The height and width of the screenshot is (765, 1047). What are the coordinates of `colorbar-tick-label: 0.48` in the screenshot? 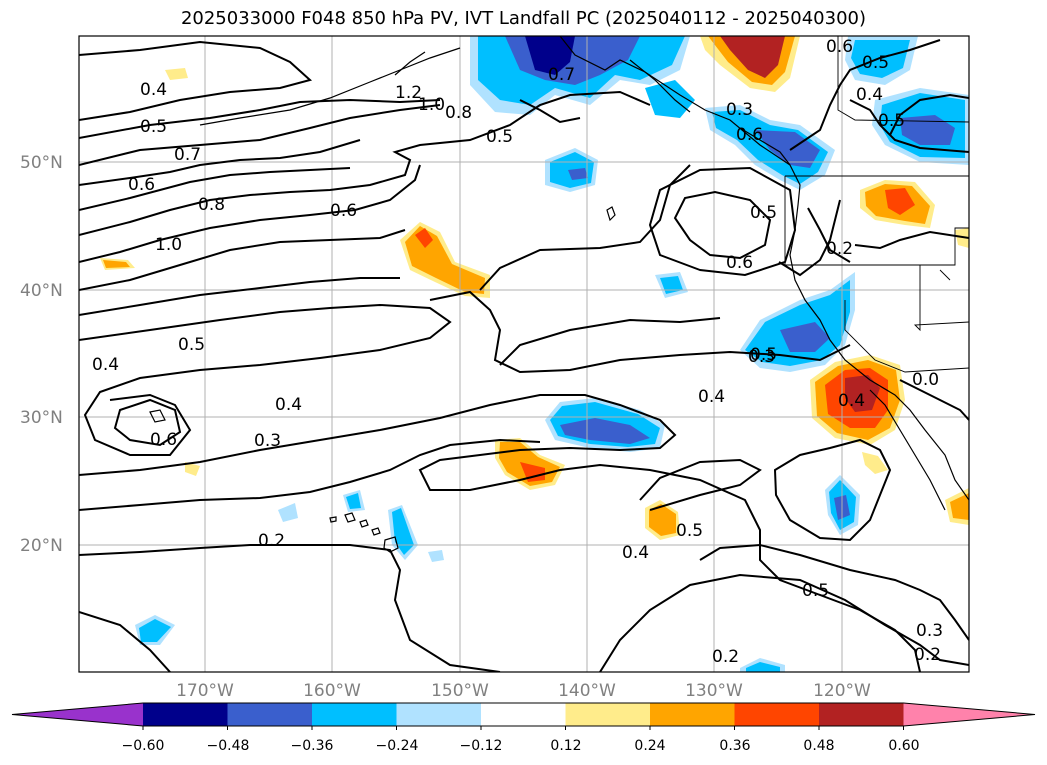 It's located at (818, 746).